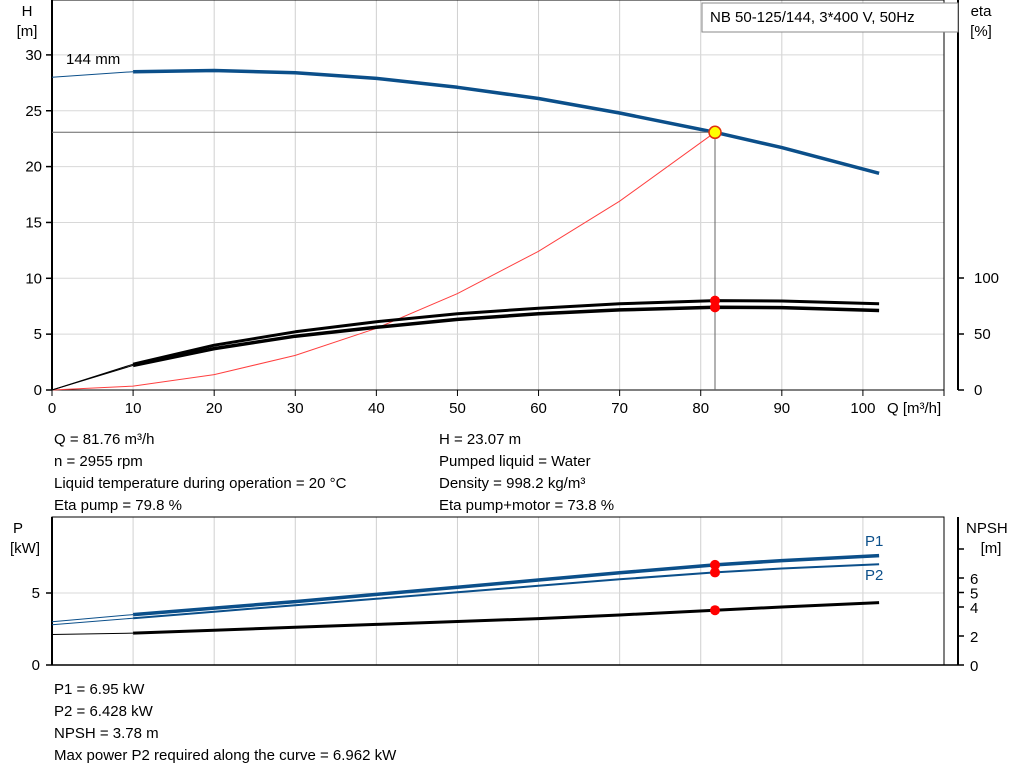 The width and height of the screenshot is (1024, 781). I want to click on info-npsh: NPSH = 3.78 m, so click(106, 733).